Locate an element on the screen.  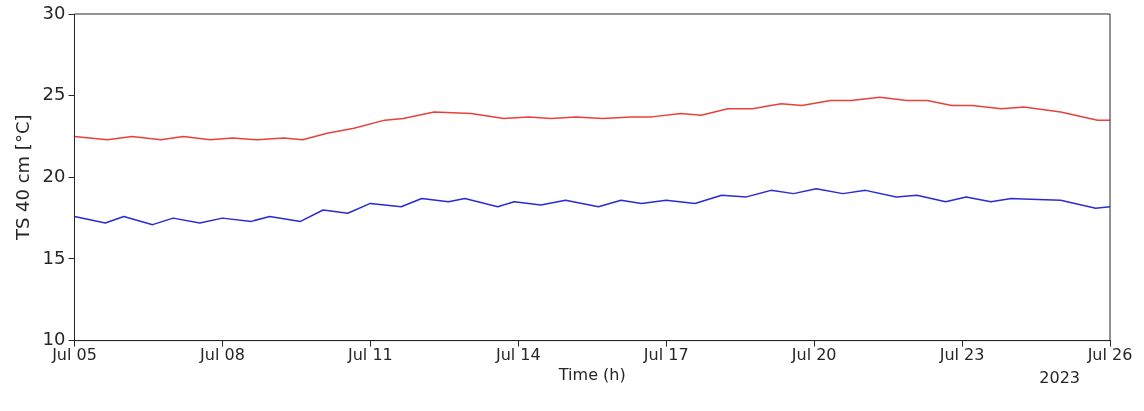
x-tick-label: Jul 20 is located at coordinates (813, 355).